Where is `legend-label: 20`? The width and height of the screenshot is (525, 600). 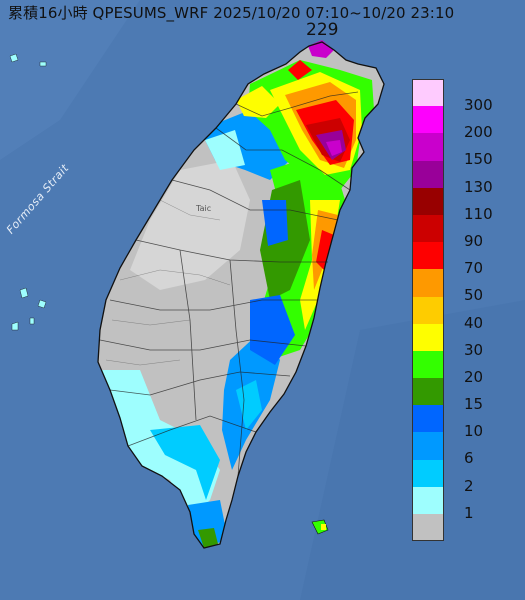 legend-label: 20 is located at coordinates (474, 376).